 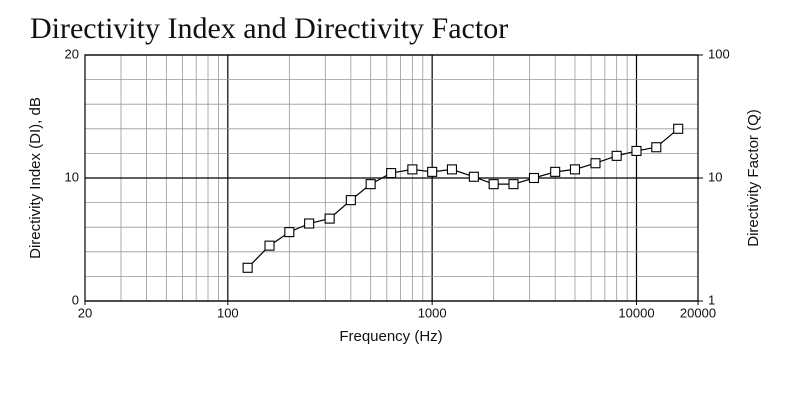 I want to click on y-tick-label: 20, so click(x=72, y=53).